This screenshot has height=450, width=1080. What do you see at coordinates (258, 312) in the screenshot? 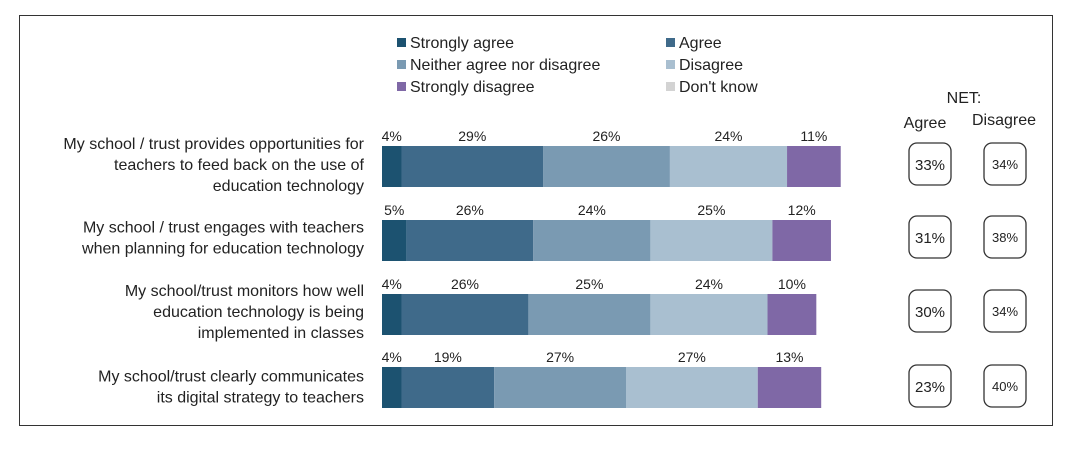
I see `category-label: education technology is being` at bounding box center [258, 312].